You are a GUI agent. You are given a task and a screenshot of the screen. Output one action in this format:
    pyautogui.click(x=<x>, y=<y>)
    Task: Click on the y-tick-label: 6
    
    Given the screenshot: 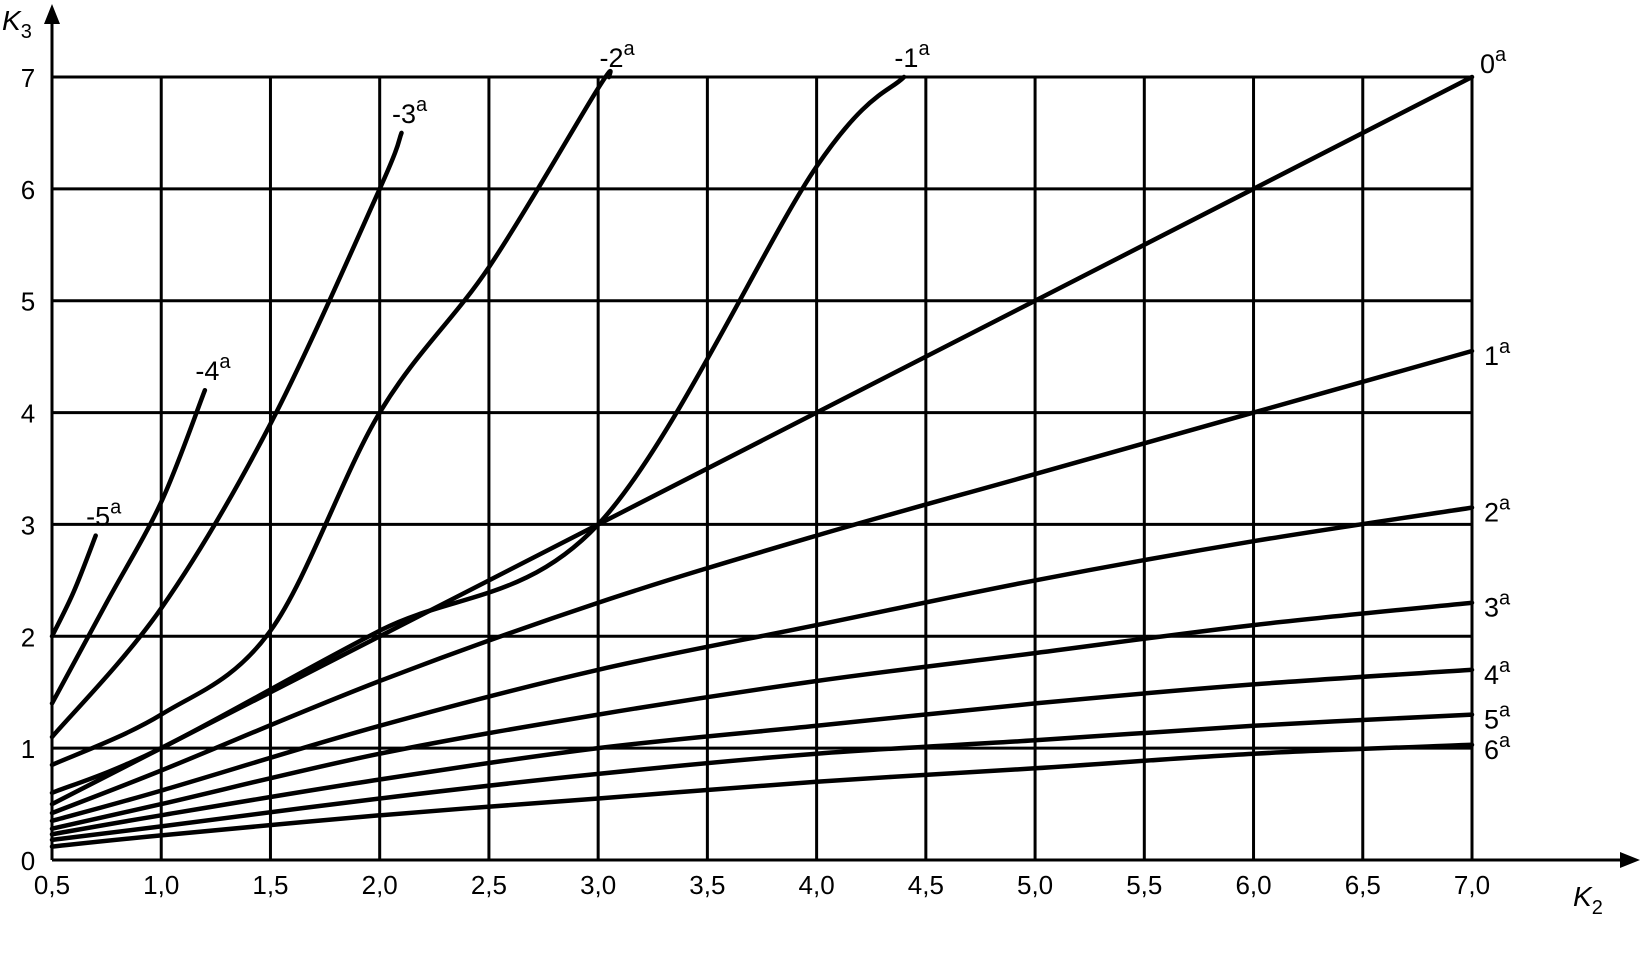 What is the action you would take?
    pyautogui.click(x=28, y=190)
    